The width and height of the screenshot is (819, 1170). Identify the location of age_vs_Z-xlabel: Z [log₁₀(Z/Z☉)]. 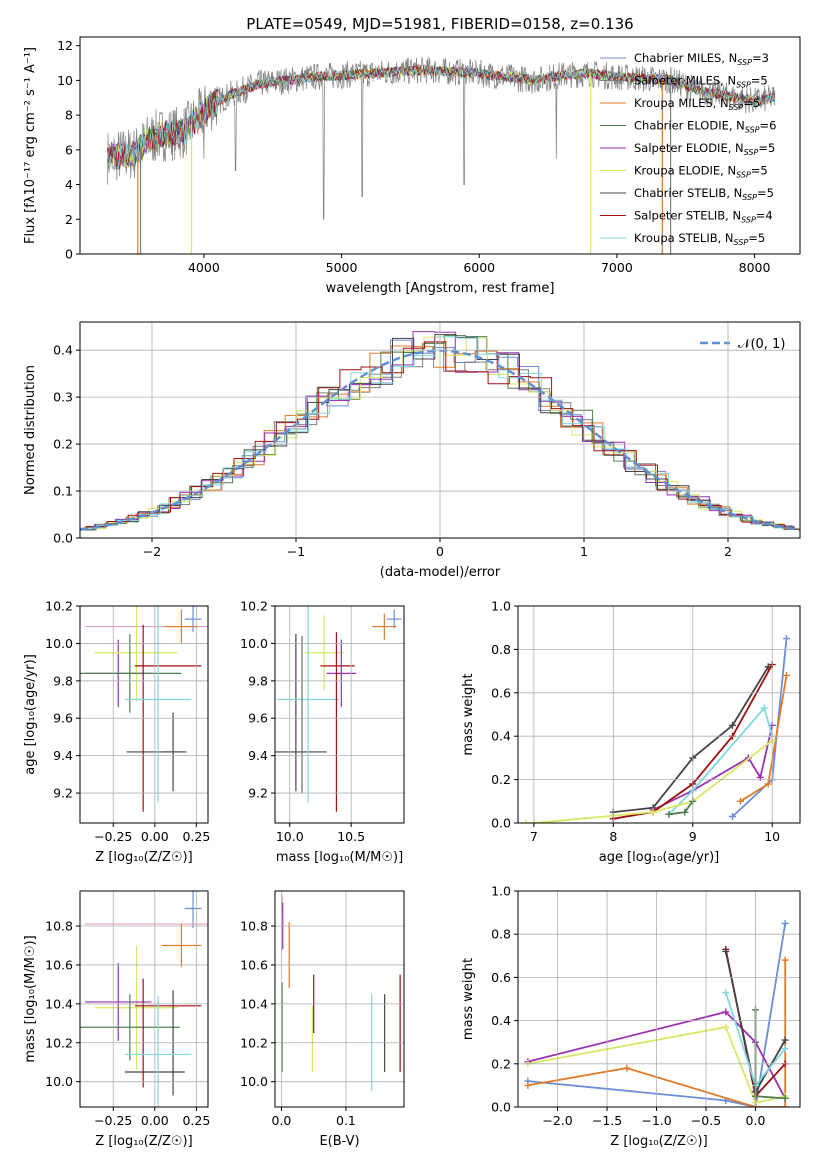
(143, 857).